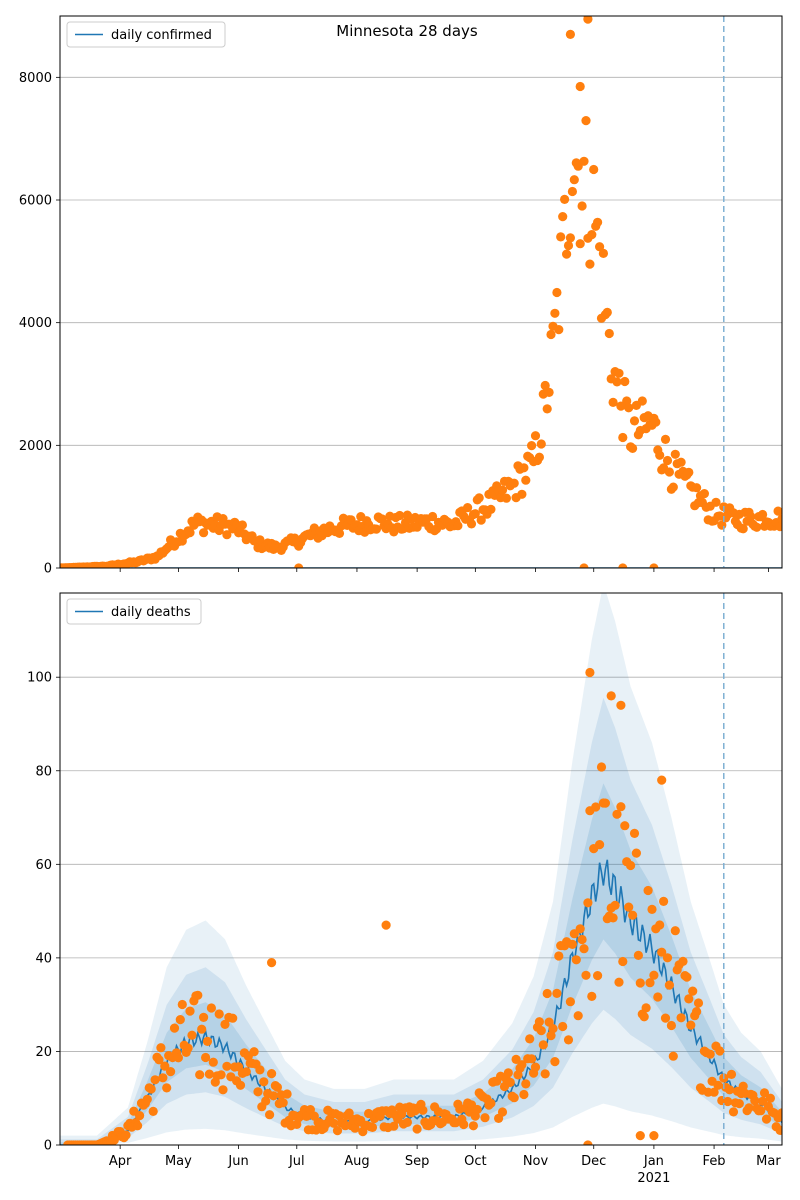 Image resolution: width=800 pixels, height=1200 pixels. I want to click on x-tick-label: Jun, so click(237, 1161).